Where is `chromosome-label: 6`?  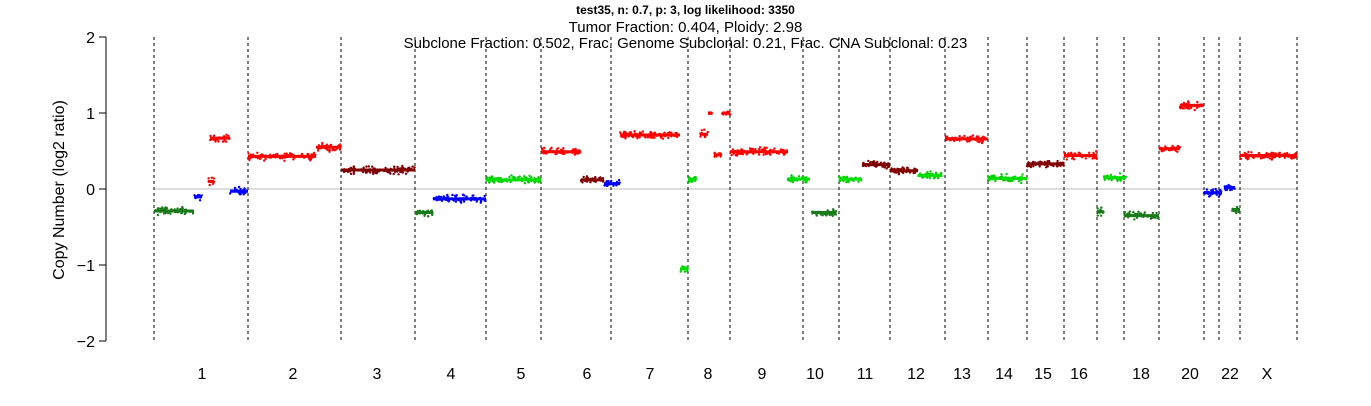
chromosome-label: 6 is located at coordinates (587, 374).